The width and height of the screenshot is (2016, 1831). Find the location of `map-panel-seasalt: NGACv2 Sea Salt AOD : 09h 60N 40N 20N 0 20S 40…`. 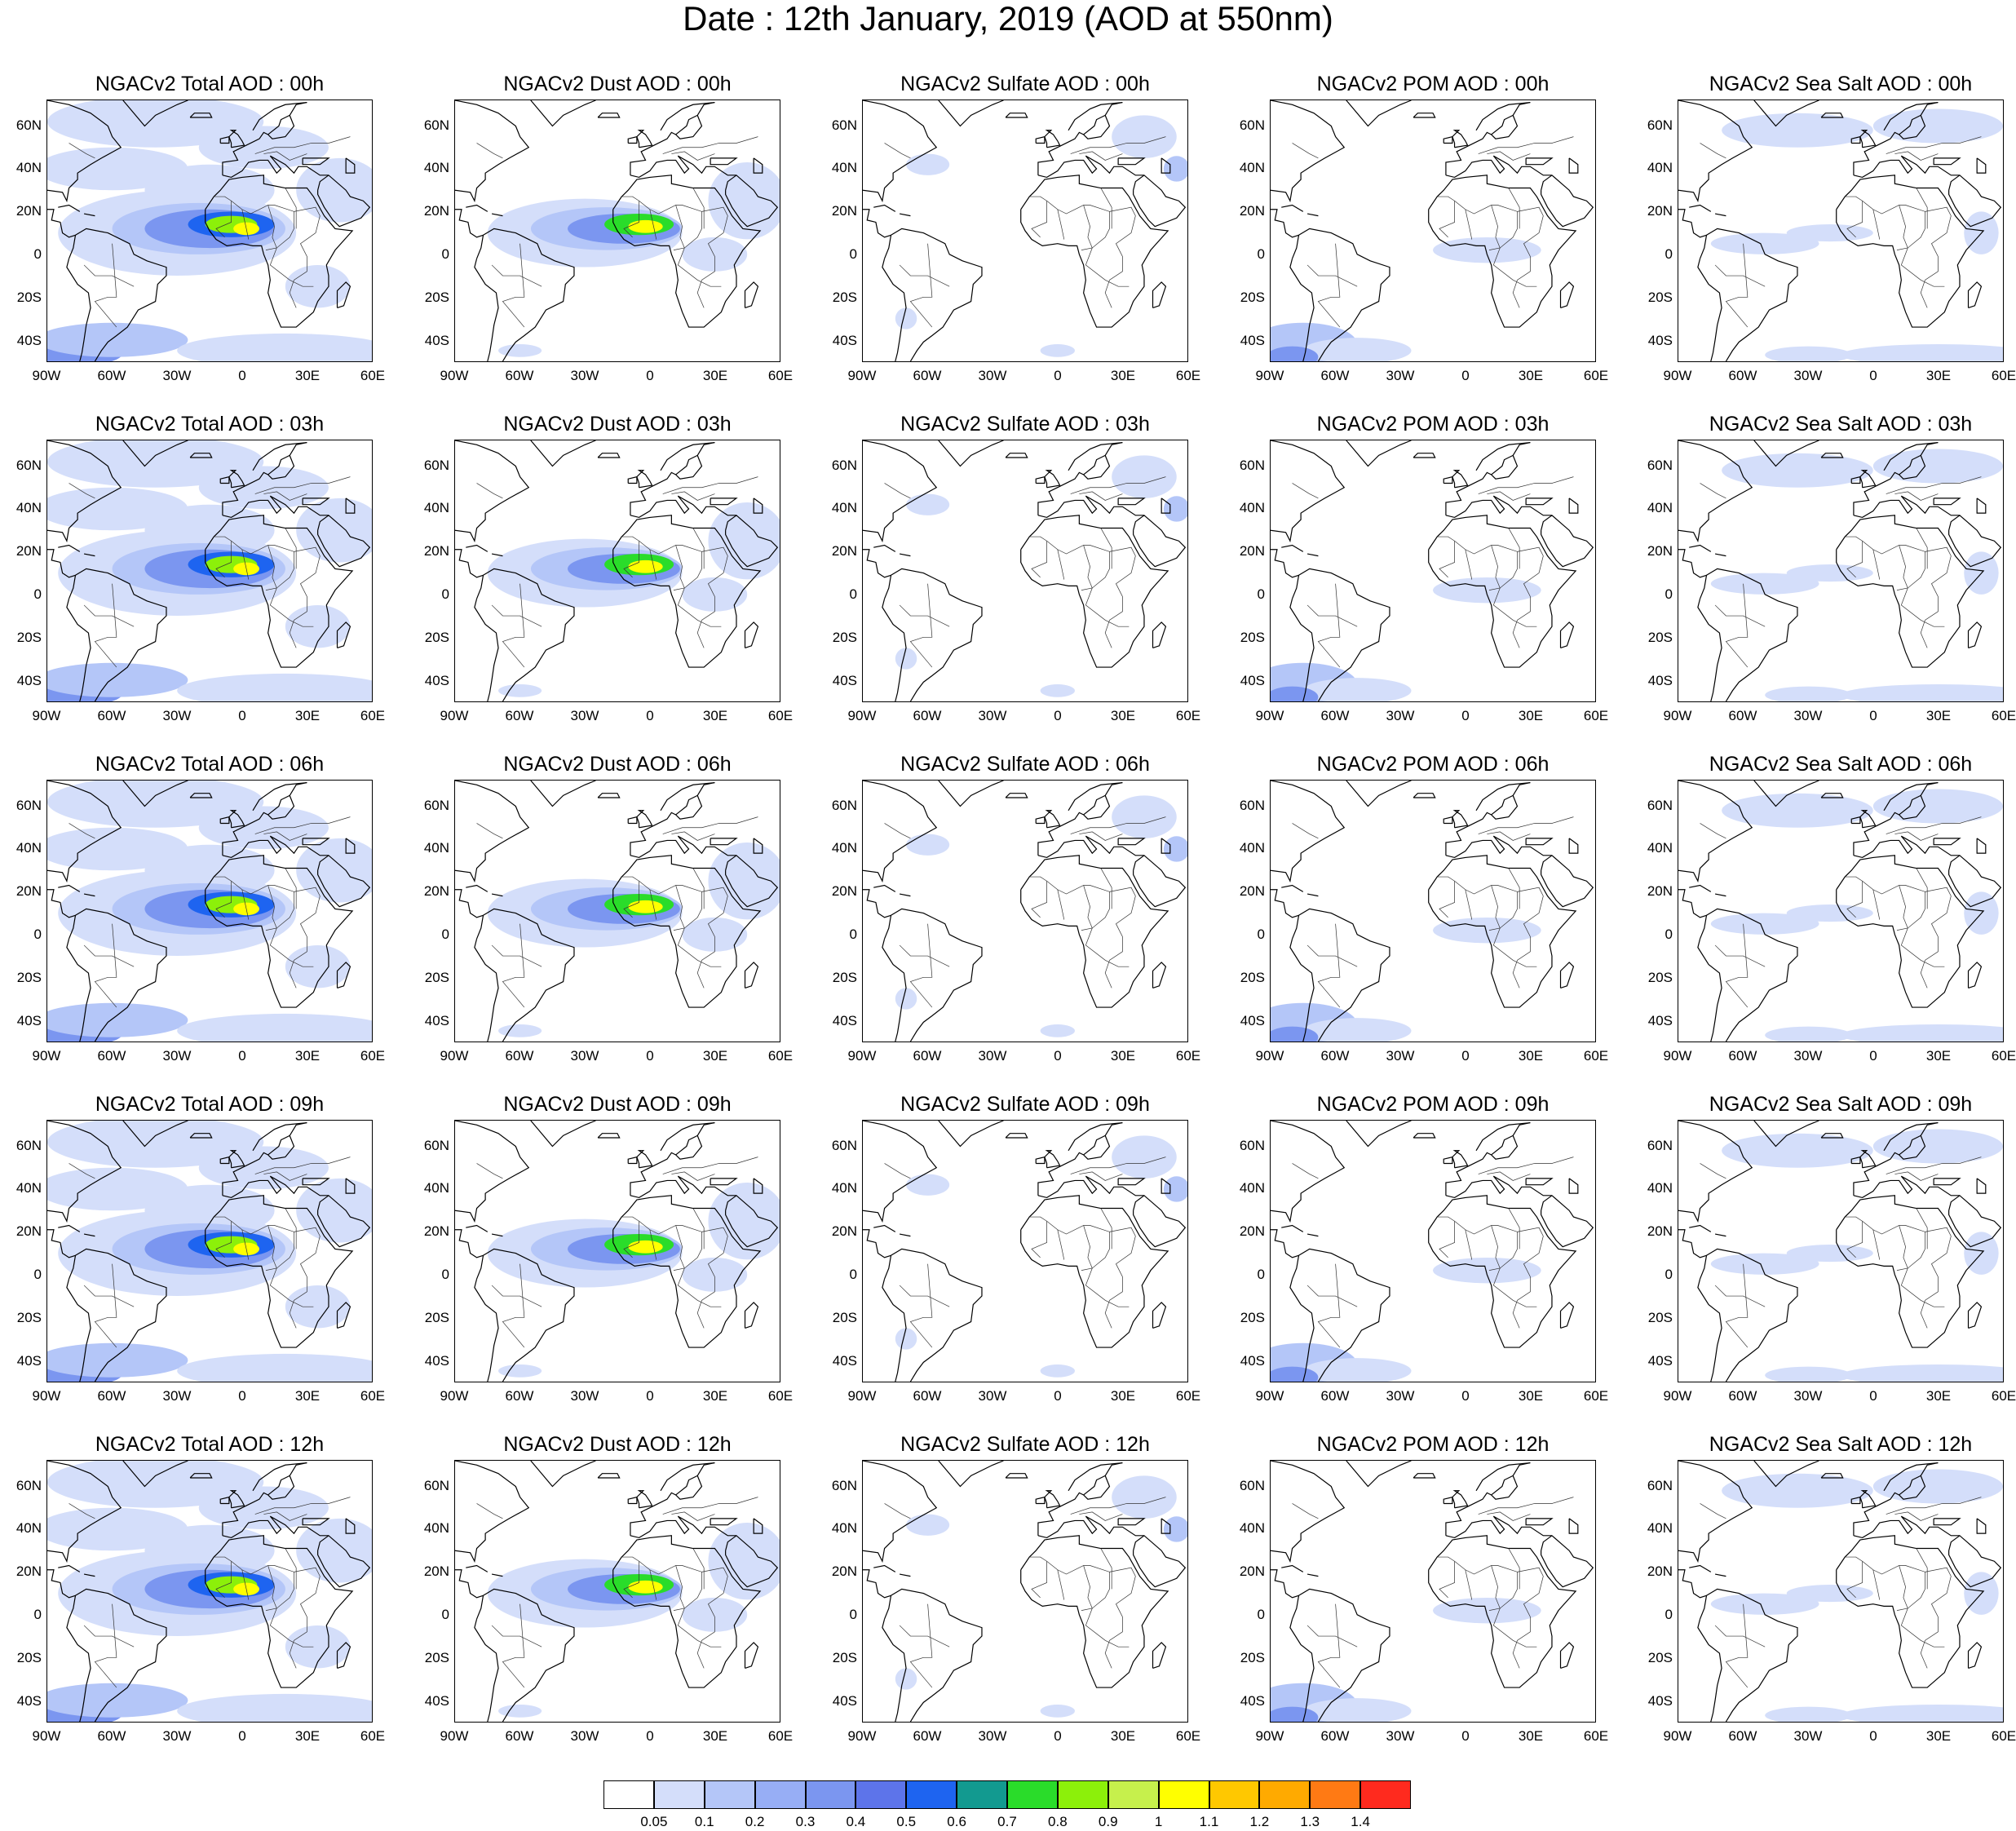

map-panel-seasalt: NGACv2 Sea Salt AOD : 09h 60N 40N 20N 0 20S 40… is located at coordinates (1825, 1257).